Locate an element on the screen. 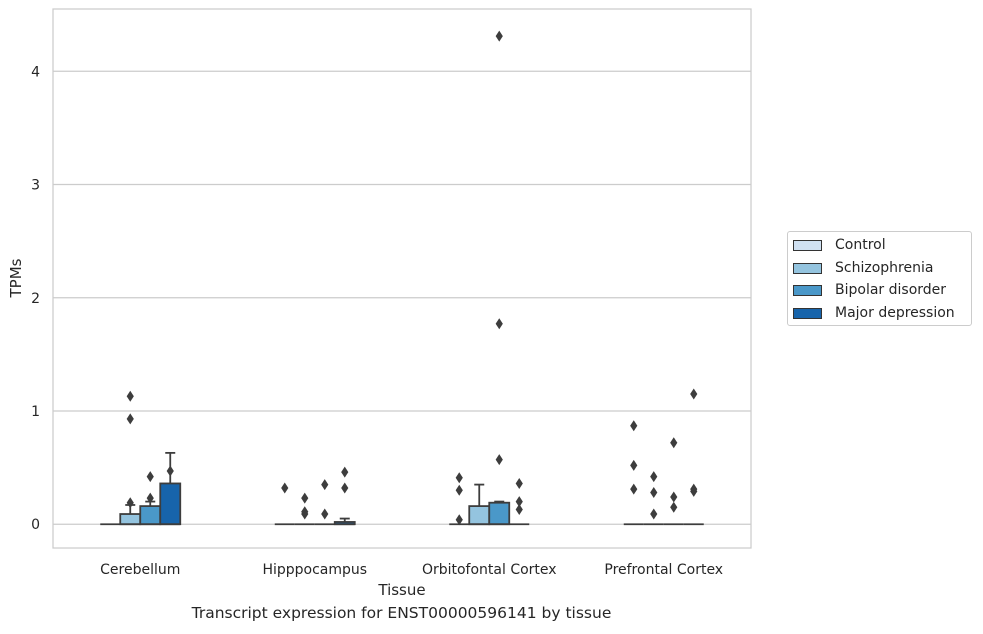 The height and width of the screenshot is (634, 983). y-tick-label: 0 is located at coordinates (35, 525).